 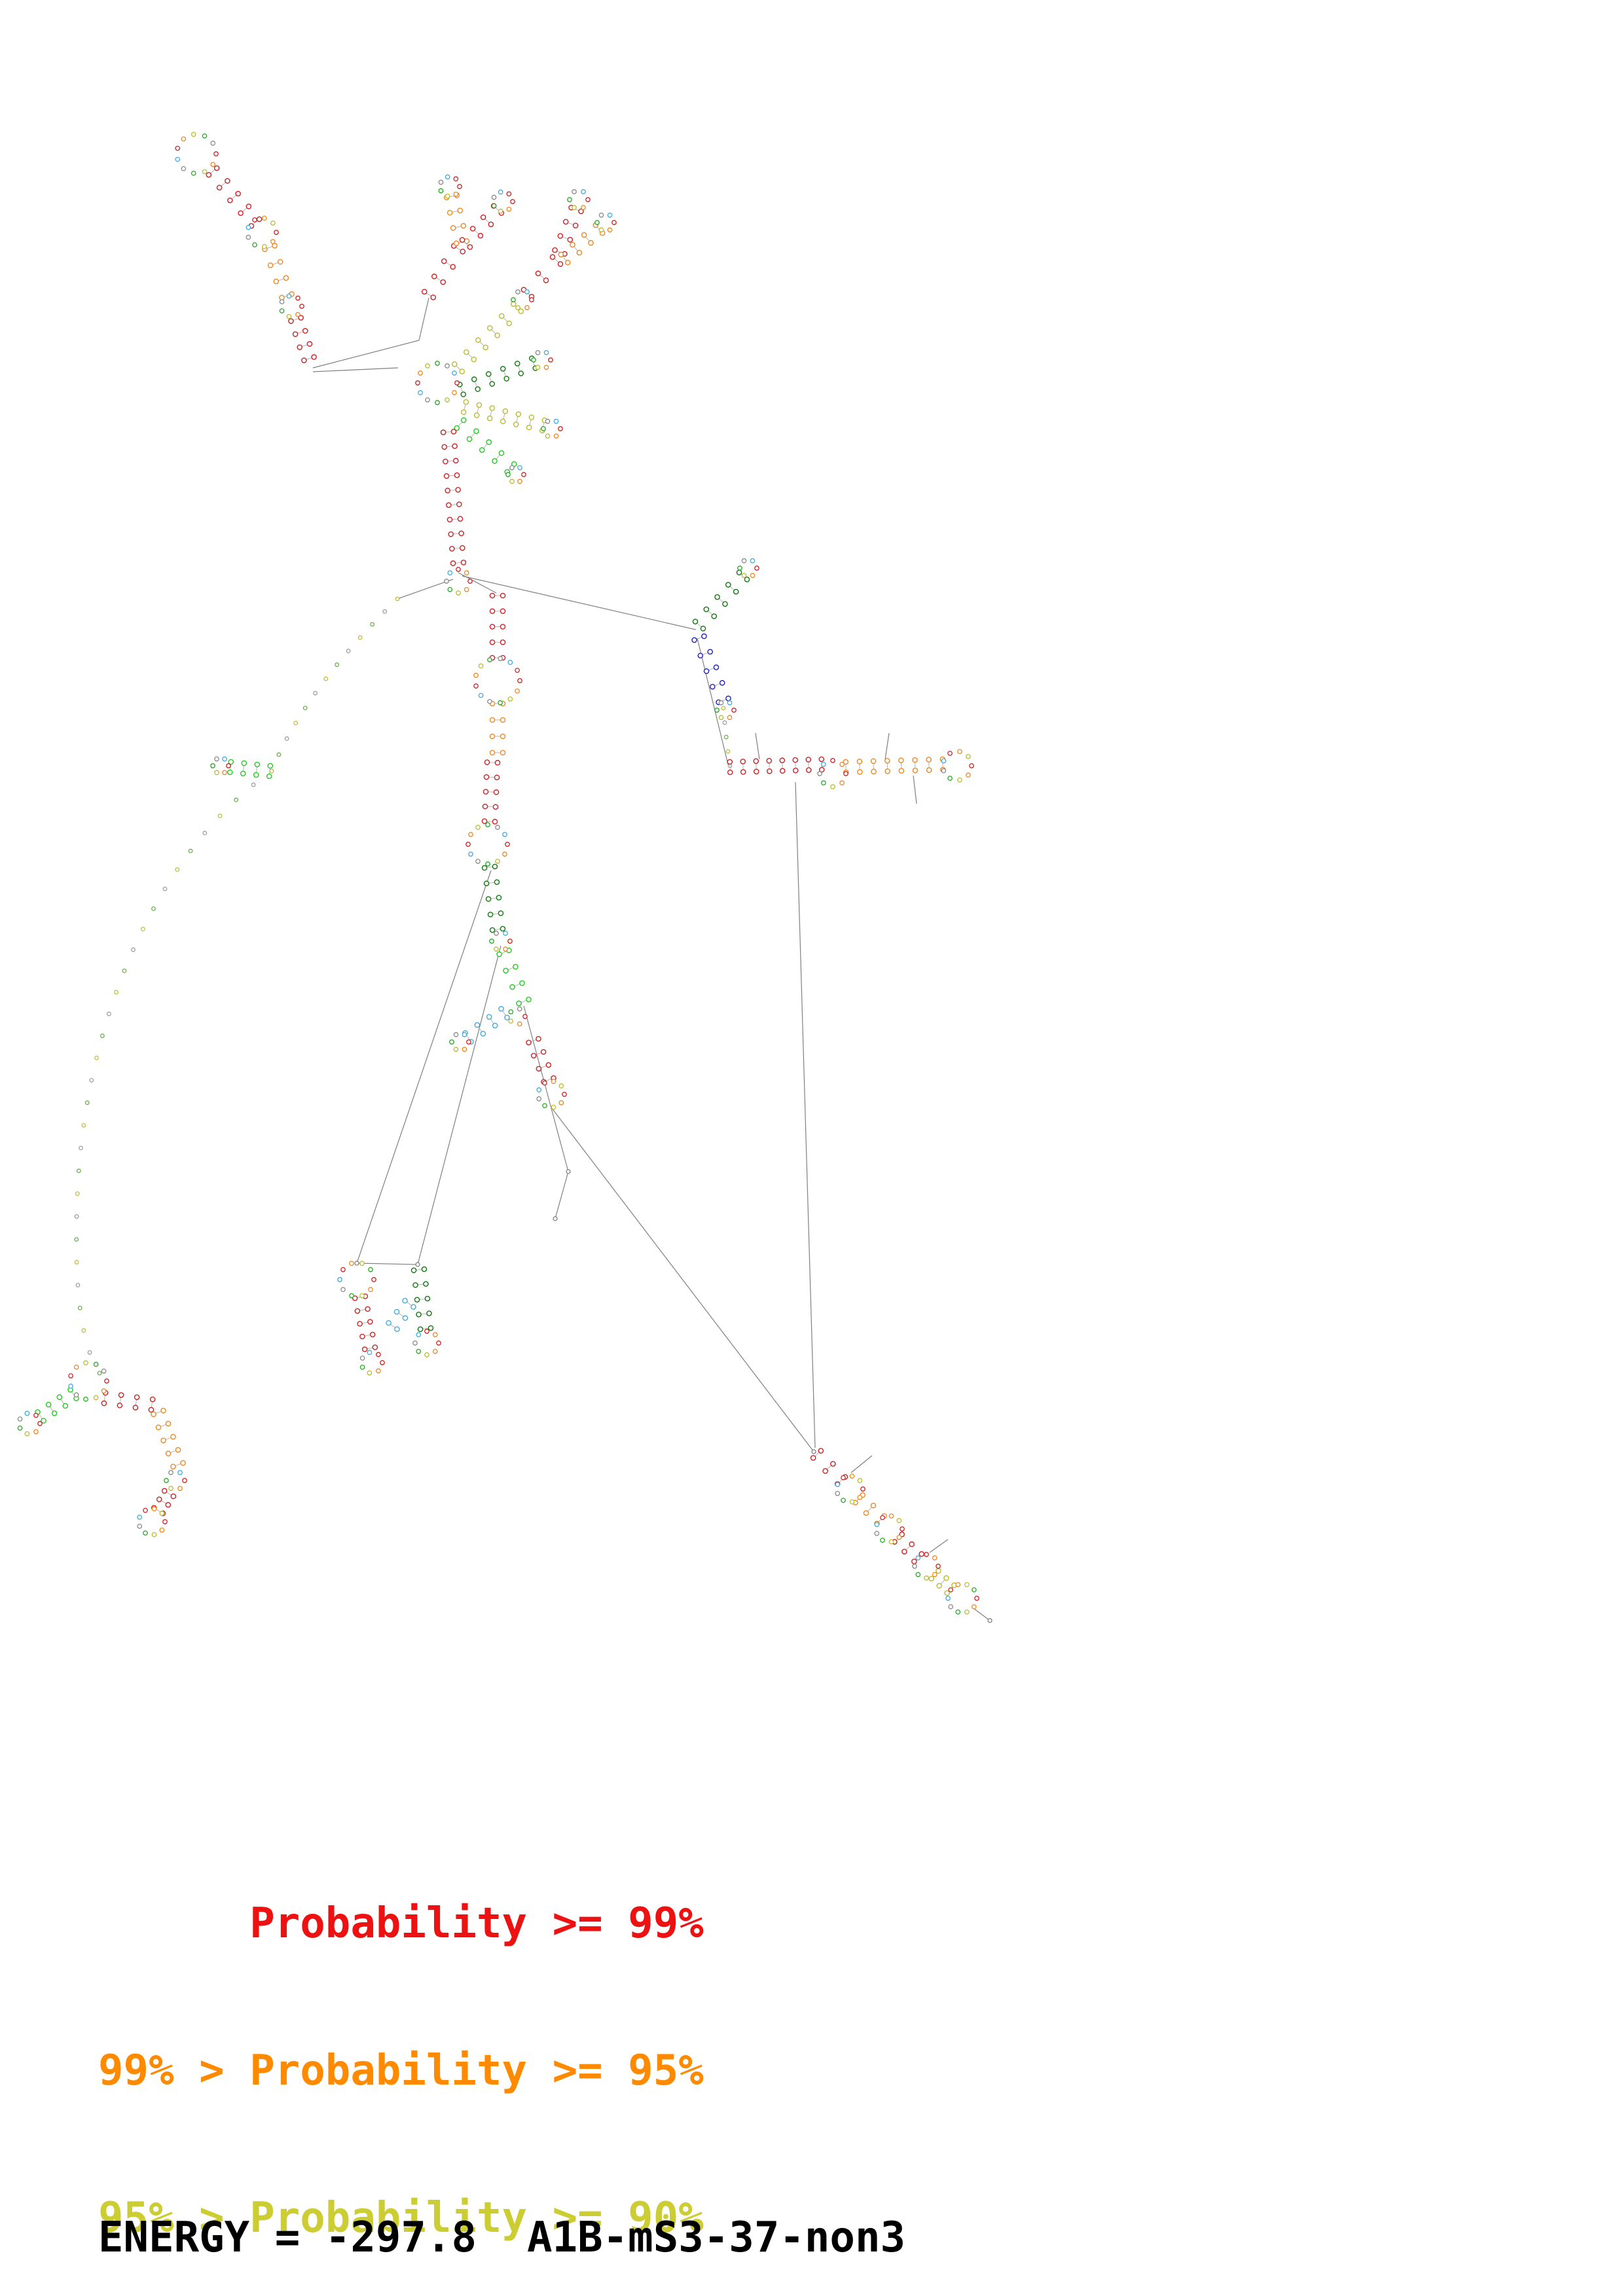 What do you see at coordinates (403, 986) in the screenshot?
I see `diagram-single-strand-dots` at bounding box center [403, 986].